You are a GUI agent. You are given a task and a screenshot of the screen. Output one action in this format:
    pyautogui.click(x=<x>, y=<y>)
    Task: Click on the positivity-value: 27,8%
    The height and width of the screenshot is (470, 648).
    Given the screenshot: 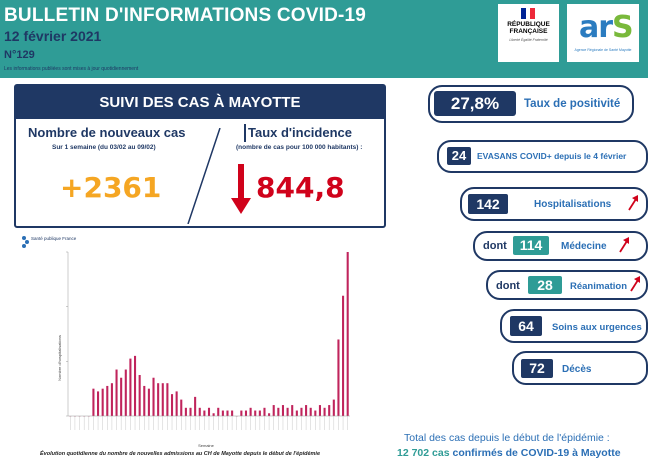 What is the action you would take?
    pyautogui.click(x=475, y=103)
    